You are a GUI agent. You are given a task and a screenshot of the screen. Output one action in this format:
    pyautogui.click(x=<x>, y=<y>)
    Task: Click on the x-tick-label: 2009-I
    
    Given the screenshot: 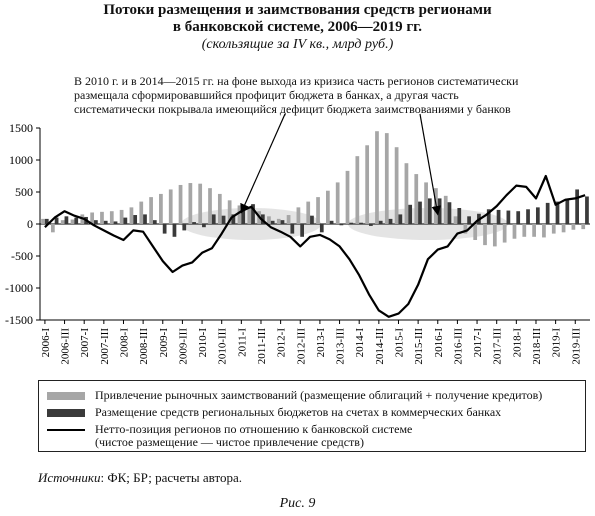 What is the action you would take?
    pyautogui.click(x=164, y=343)
    